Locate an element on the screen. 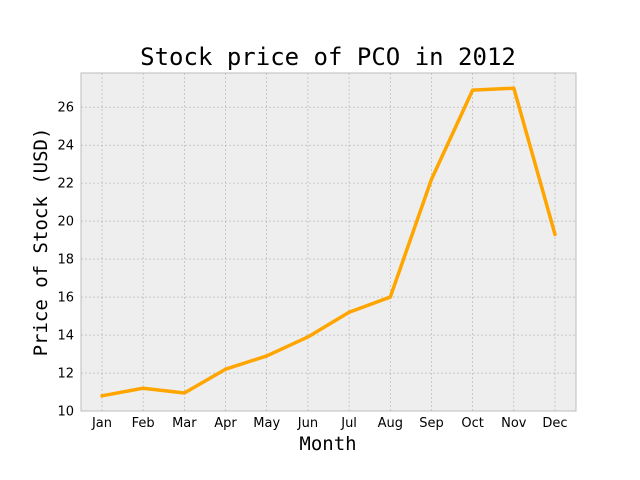  x-tick-label: Sep is located at coordinates (431, 423).